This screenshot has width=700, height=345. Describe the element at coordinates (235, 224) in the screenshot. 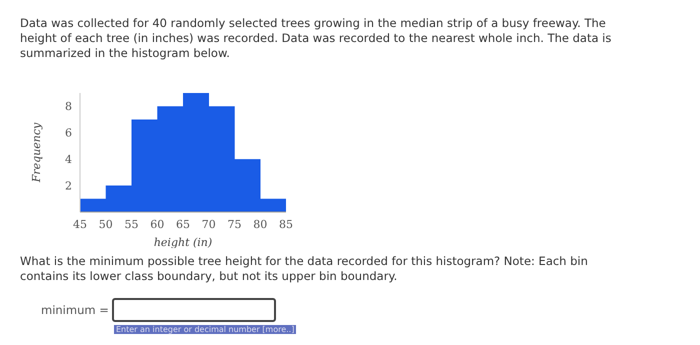

I see `x-tick-label: 75` at that location.